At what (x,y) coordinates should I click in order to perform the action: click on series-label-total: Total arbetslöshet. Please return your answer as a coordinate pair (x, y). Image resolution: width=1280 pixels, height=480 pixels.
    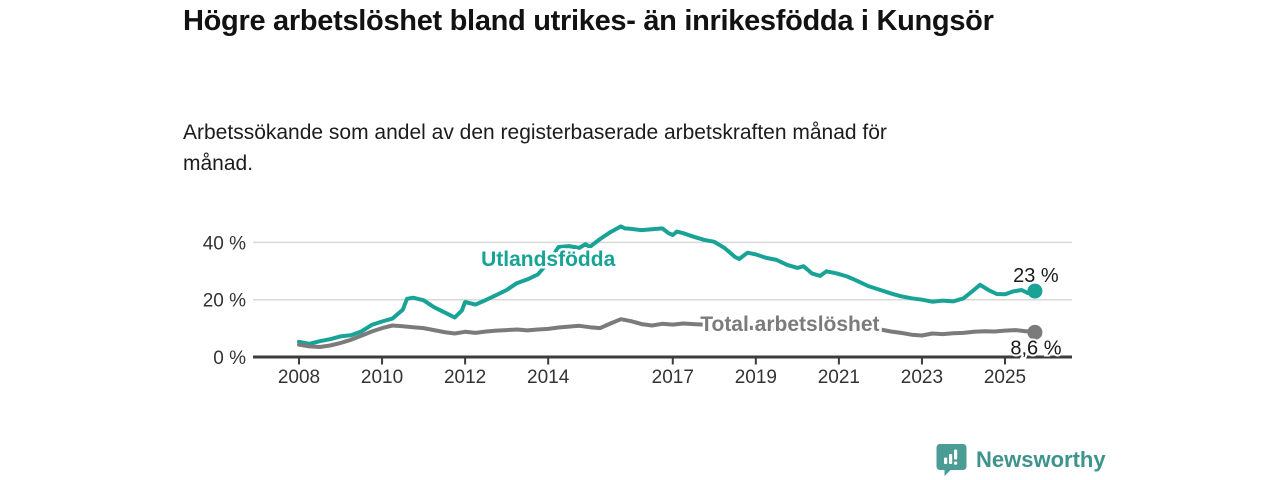
    Looking at the image, I should click on (789, 324).